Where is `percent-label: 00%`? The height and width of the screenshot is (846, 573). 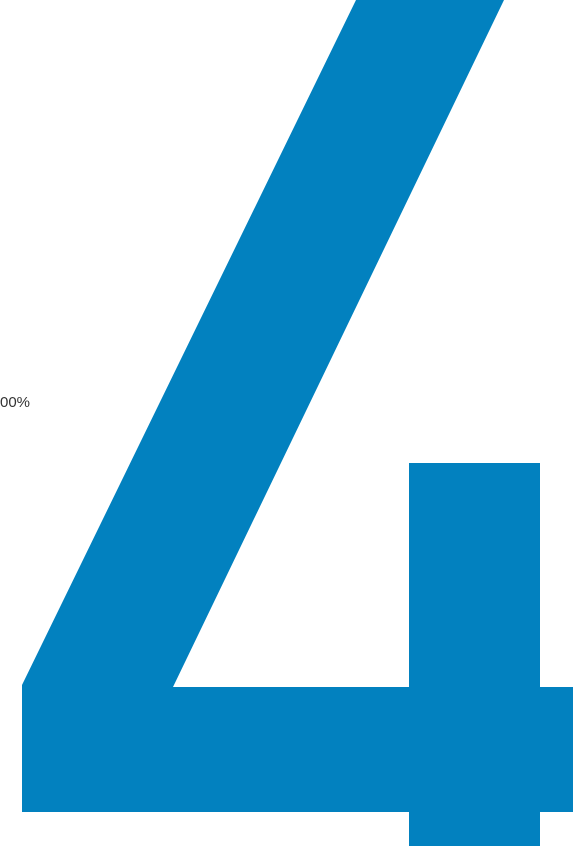
percent-label: 00% is located at coordinates (15, 402).